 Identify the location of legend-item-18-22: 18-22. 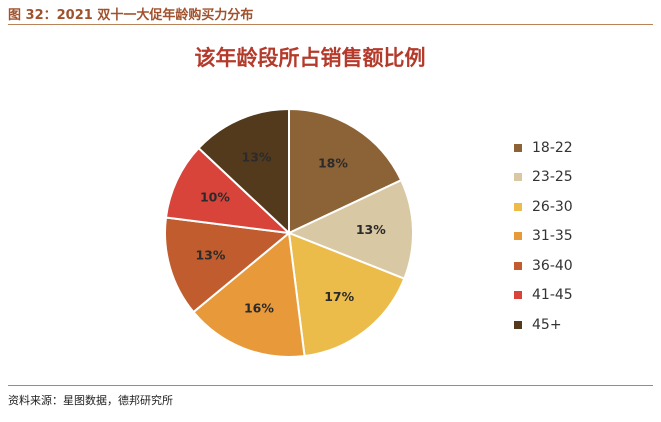
(543, 148).